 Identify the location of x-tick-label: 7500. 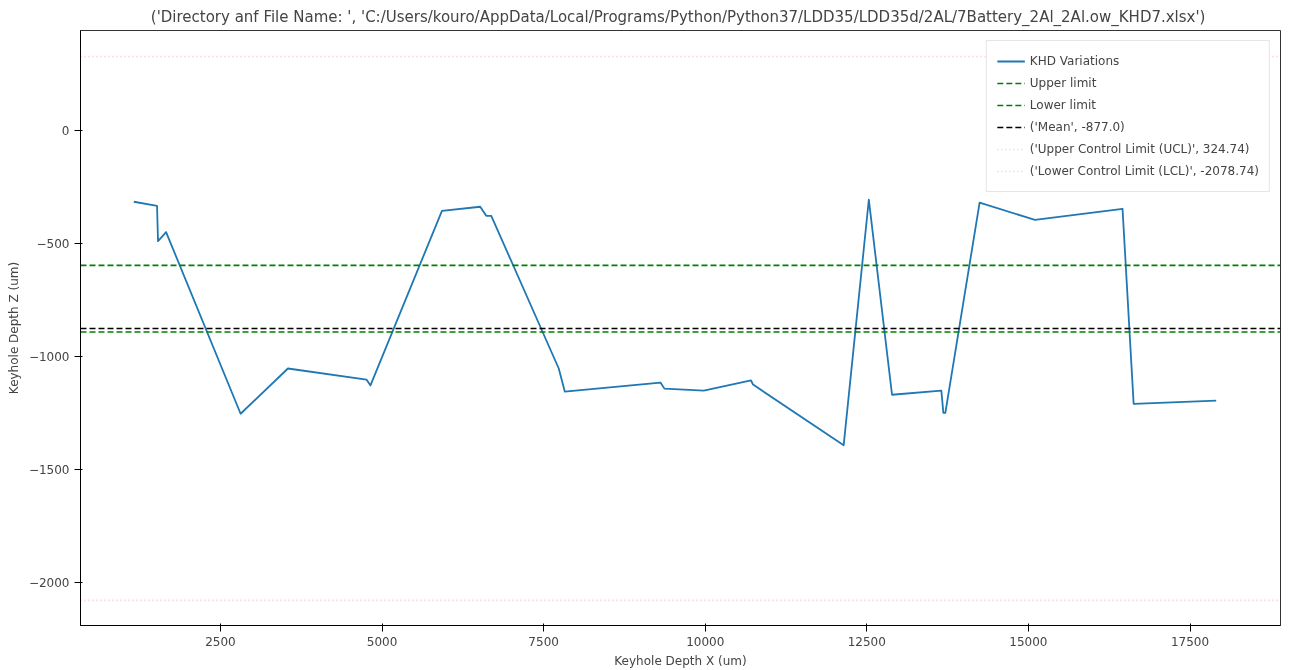
(543, 641).